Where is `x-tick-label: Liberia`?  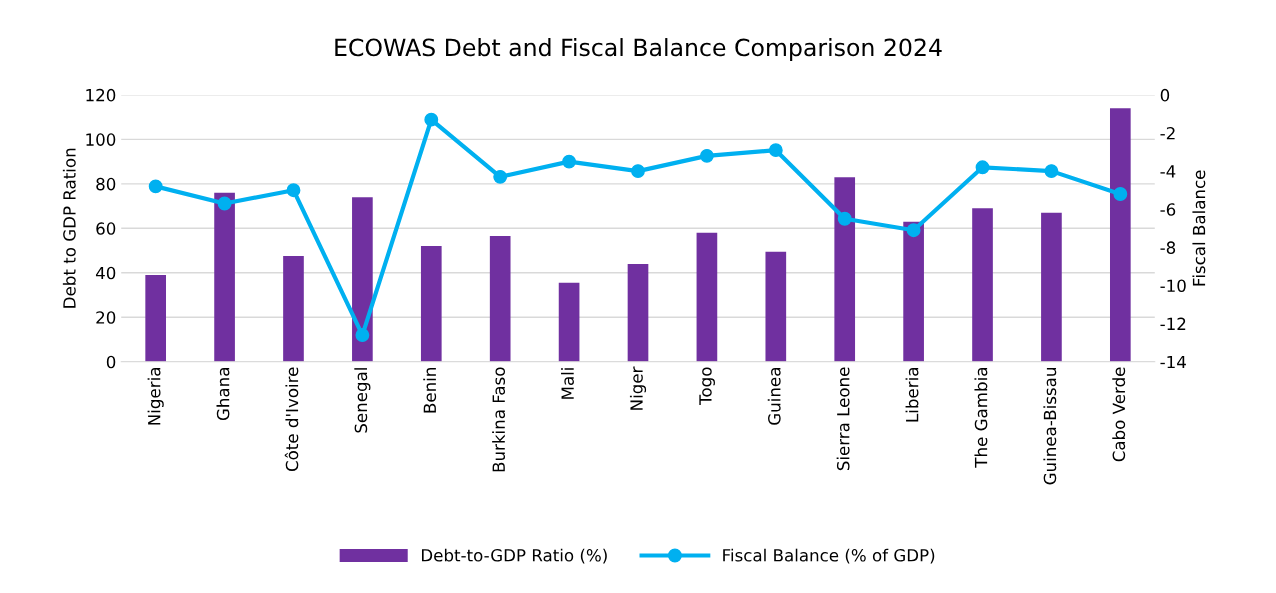
x-tick-label: Liberia is located at coordinates (912, 395).